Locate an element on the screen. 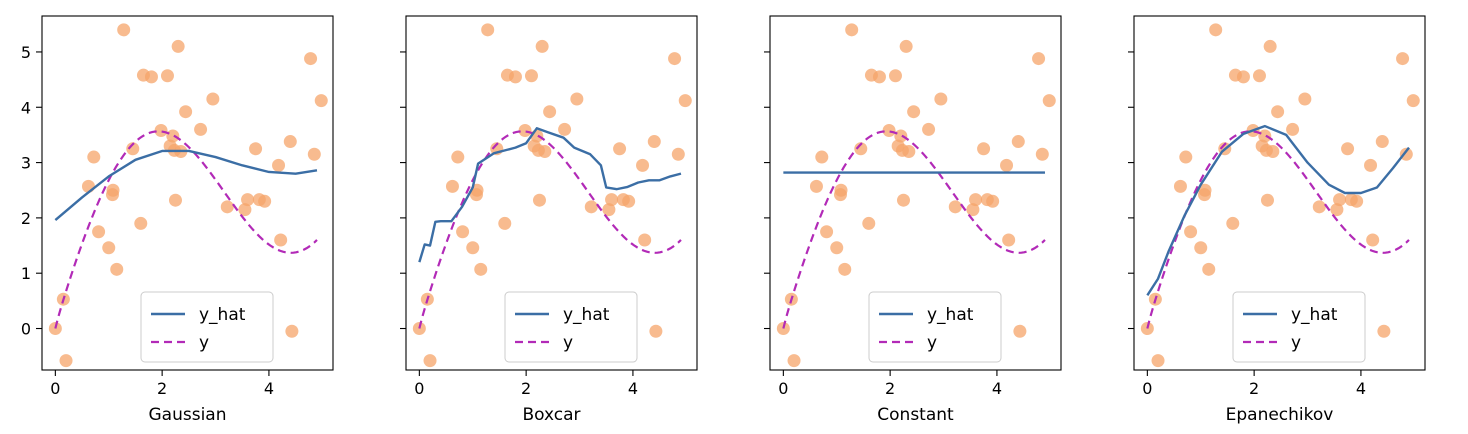 This screenshot has height=434, width=1468. legend-box is located at coordinates (935, 327).